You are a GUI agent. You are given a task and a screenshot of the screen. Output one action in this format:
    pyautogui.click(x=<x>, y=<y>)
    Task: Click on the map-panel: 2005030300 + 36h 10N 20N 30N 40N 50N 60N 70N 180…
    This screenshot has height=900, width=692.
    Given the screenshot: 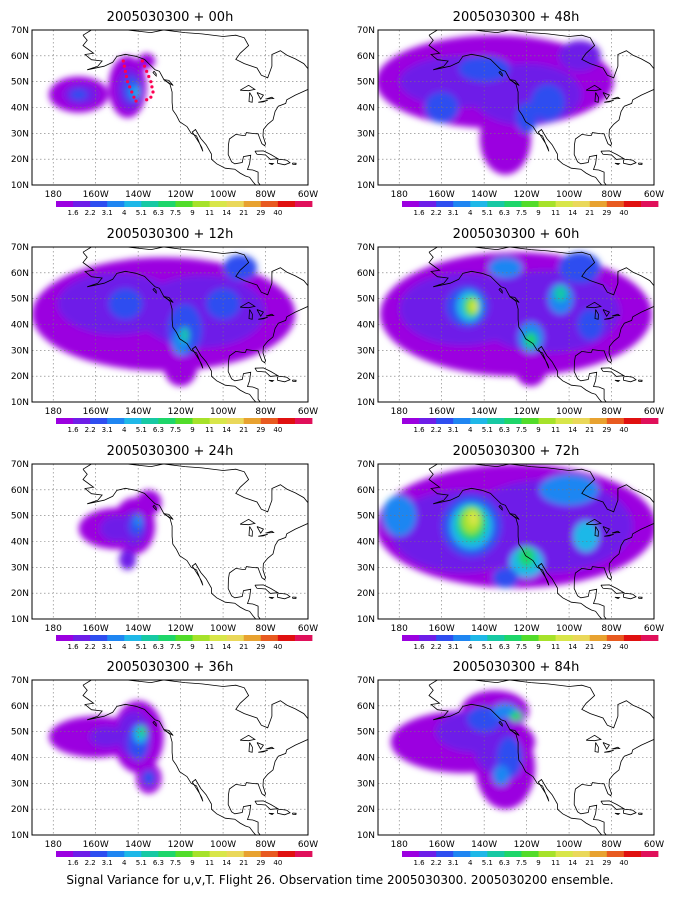 What is the action you would take?
    pyautogui.click(x=164, y=763)
    